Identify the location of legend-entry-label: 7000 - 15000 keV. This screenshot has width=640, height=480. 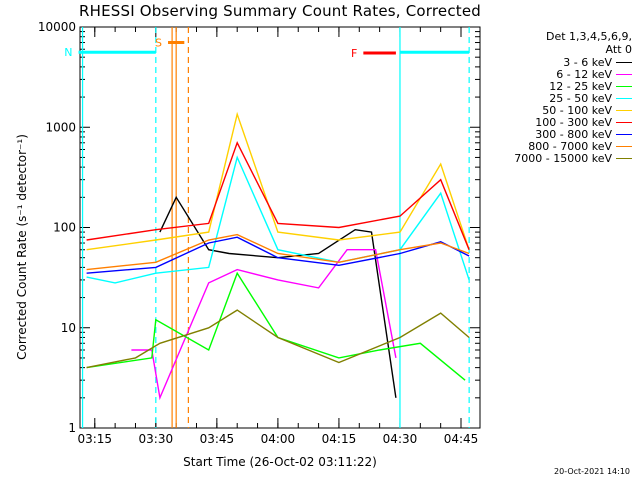
(563, 158).